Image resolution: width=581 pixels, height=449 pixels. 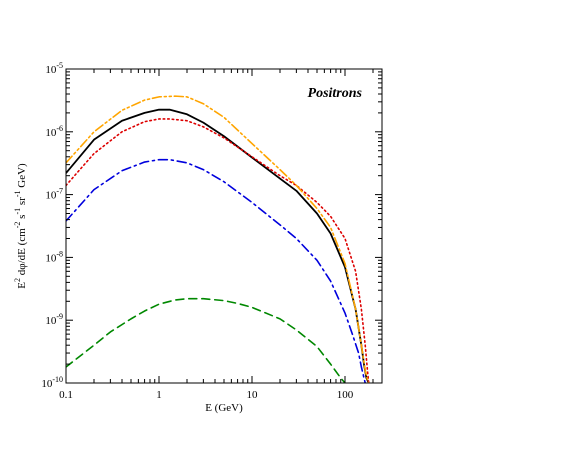 What do you see at coordinates (159, 395) in the screenshot?
I see `x-tick-label: 1` at bounding box center [159, 395].